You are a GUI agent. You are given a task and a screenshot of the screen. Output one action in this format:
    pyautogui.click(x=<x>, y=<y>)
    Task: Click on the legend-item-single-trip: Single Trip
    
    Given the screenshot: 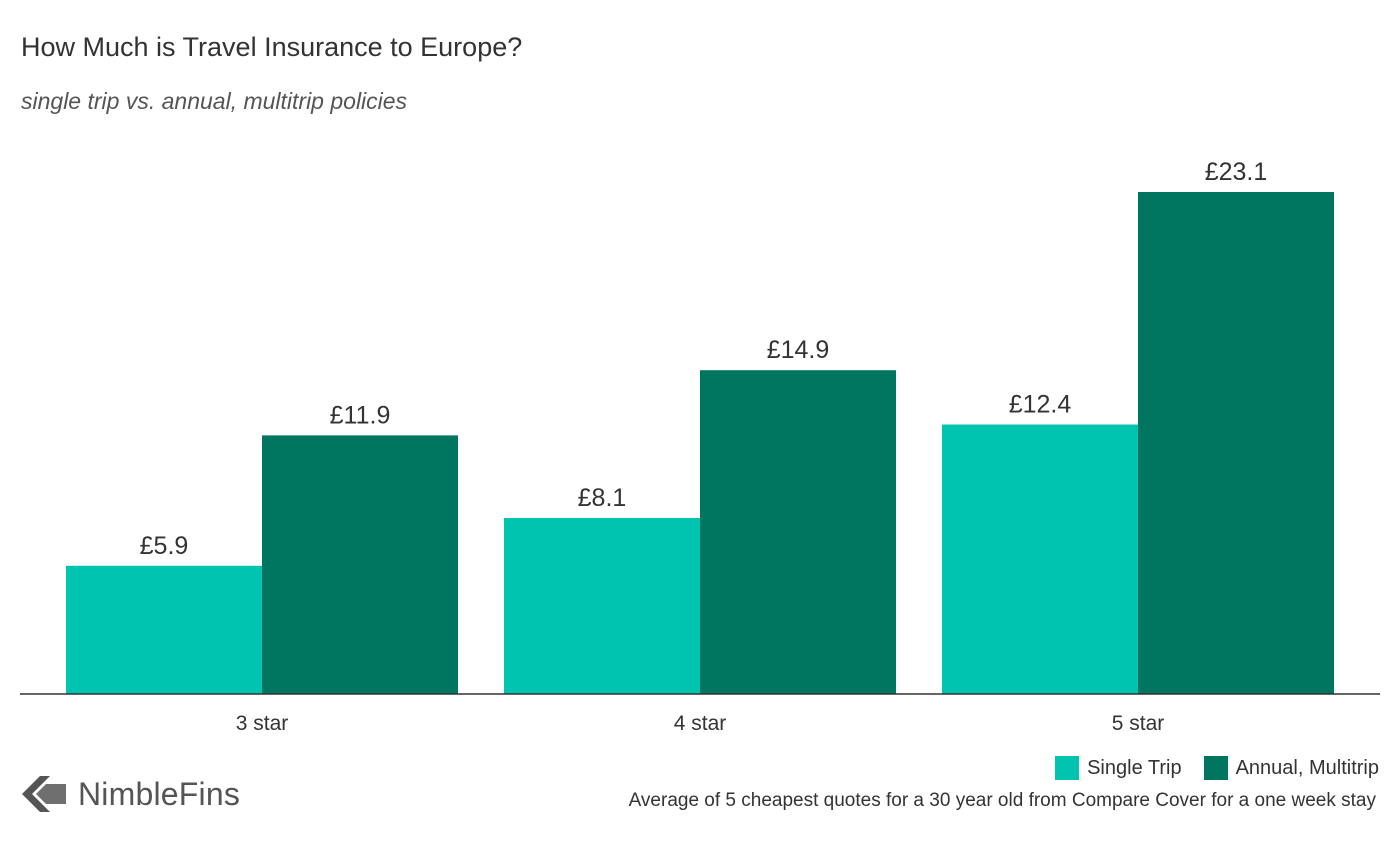 What is the action you would take?
    pyautogui.click(x=1118, y=768)
    